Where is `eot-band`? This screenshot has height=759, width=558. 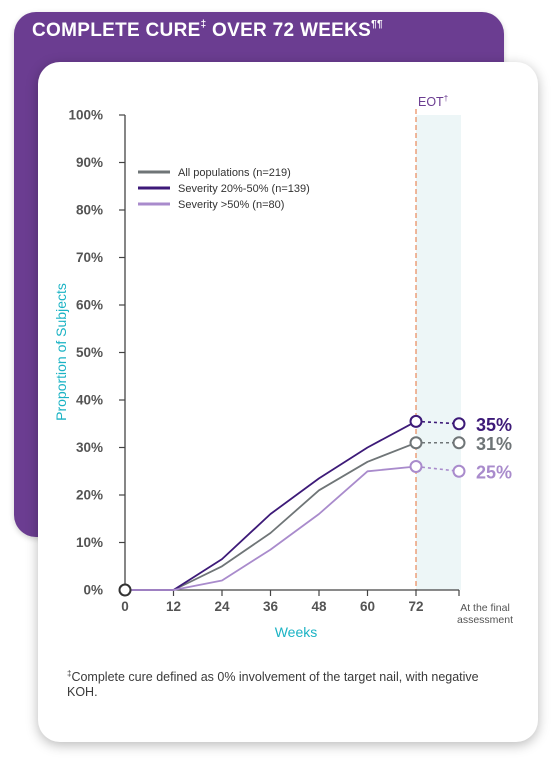
eot-band is located at coordinates (438, 352).